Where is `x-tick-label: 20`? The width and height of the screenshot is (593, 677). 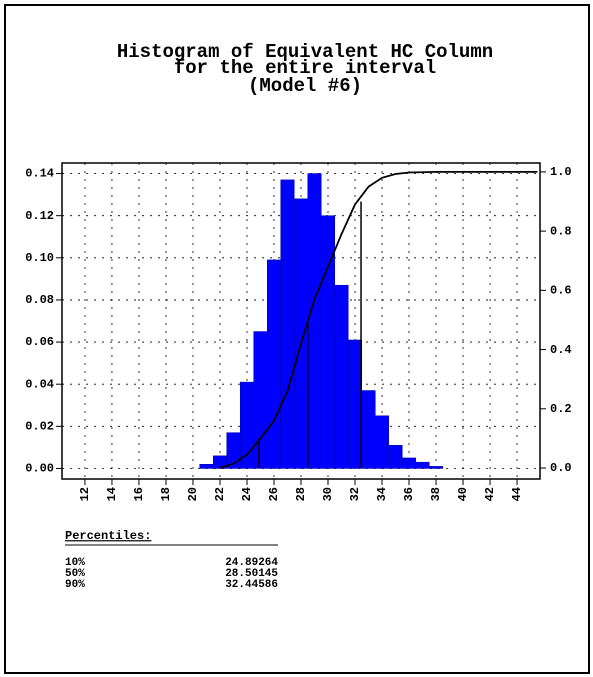 x-tick-label: 20 is located at coordinates (193, 494).